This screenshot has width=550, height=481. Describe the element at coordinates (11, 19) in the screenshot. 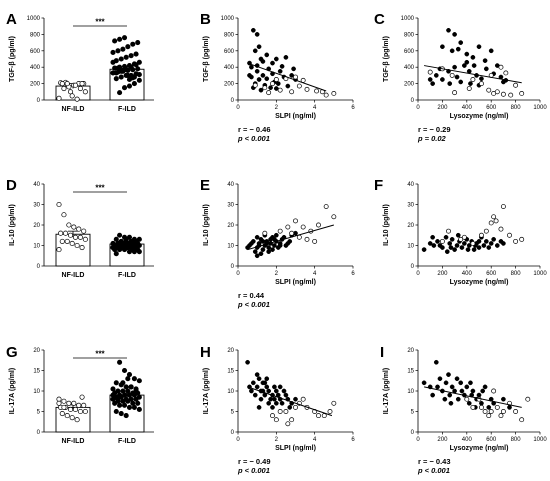

I see `panel-letter: A` at that location.